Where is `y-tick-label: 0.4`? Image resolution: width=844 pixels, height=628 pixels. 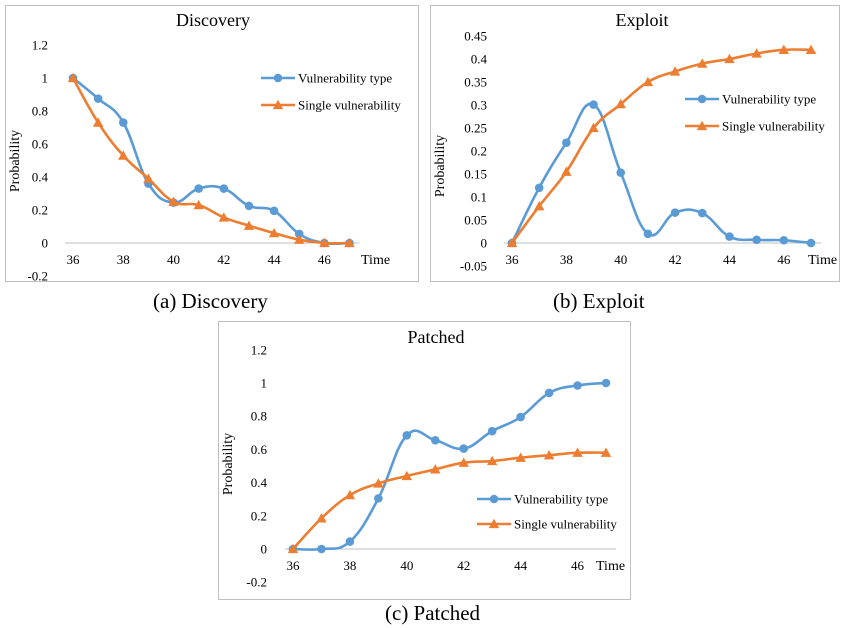
y-tick-label: 0.4 is located at coordinates (479, 59).